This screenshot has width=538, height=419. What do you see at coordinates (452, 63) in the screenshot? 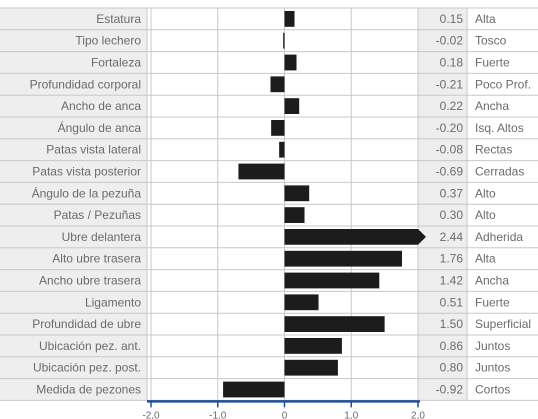
I see `value-label: 0.18` at bounding box center [452, 63].